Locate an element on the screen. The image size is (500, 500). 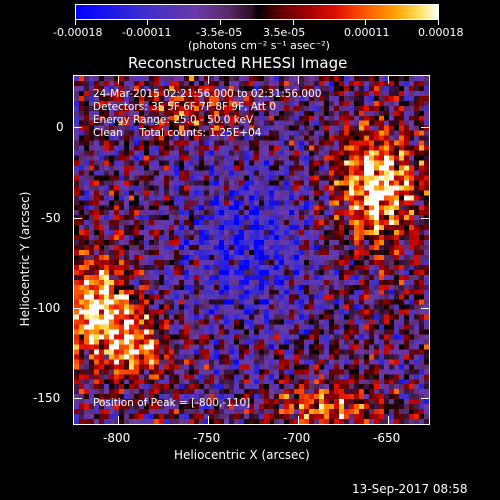
colorbar is located at coordinates (257, 12).